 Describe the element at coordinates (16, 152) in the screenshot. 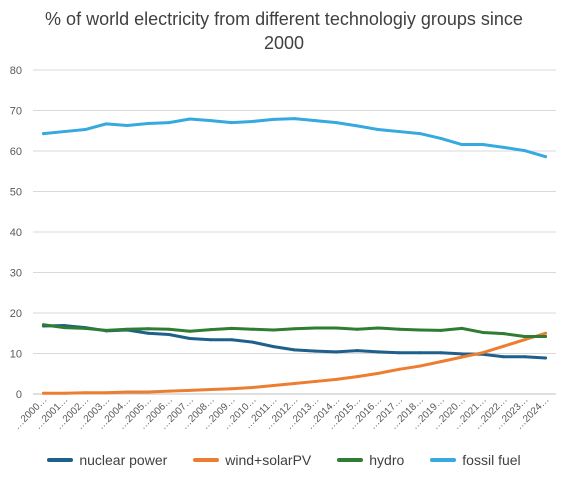

I see `y-tick-label: 60` at that location.